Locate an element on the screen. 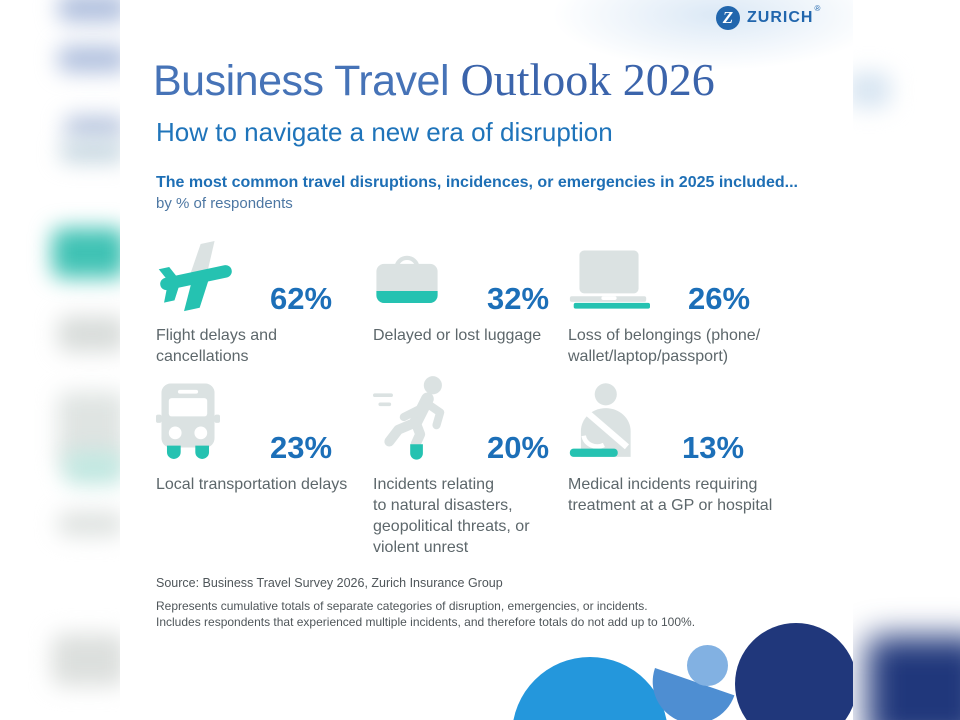  medical-sling-icon is located at coordinates (610, 421).